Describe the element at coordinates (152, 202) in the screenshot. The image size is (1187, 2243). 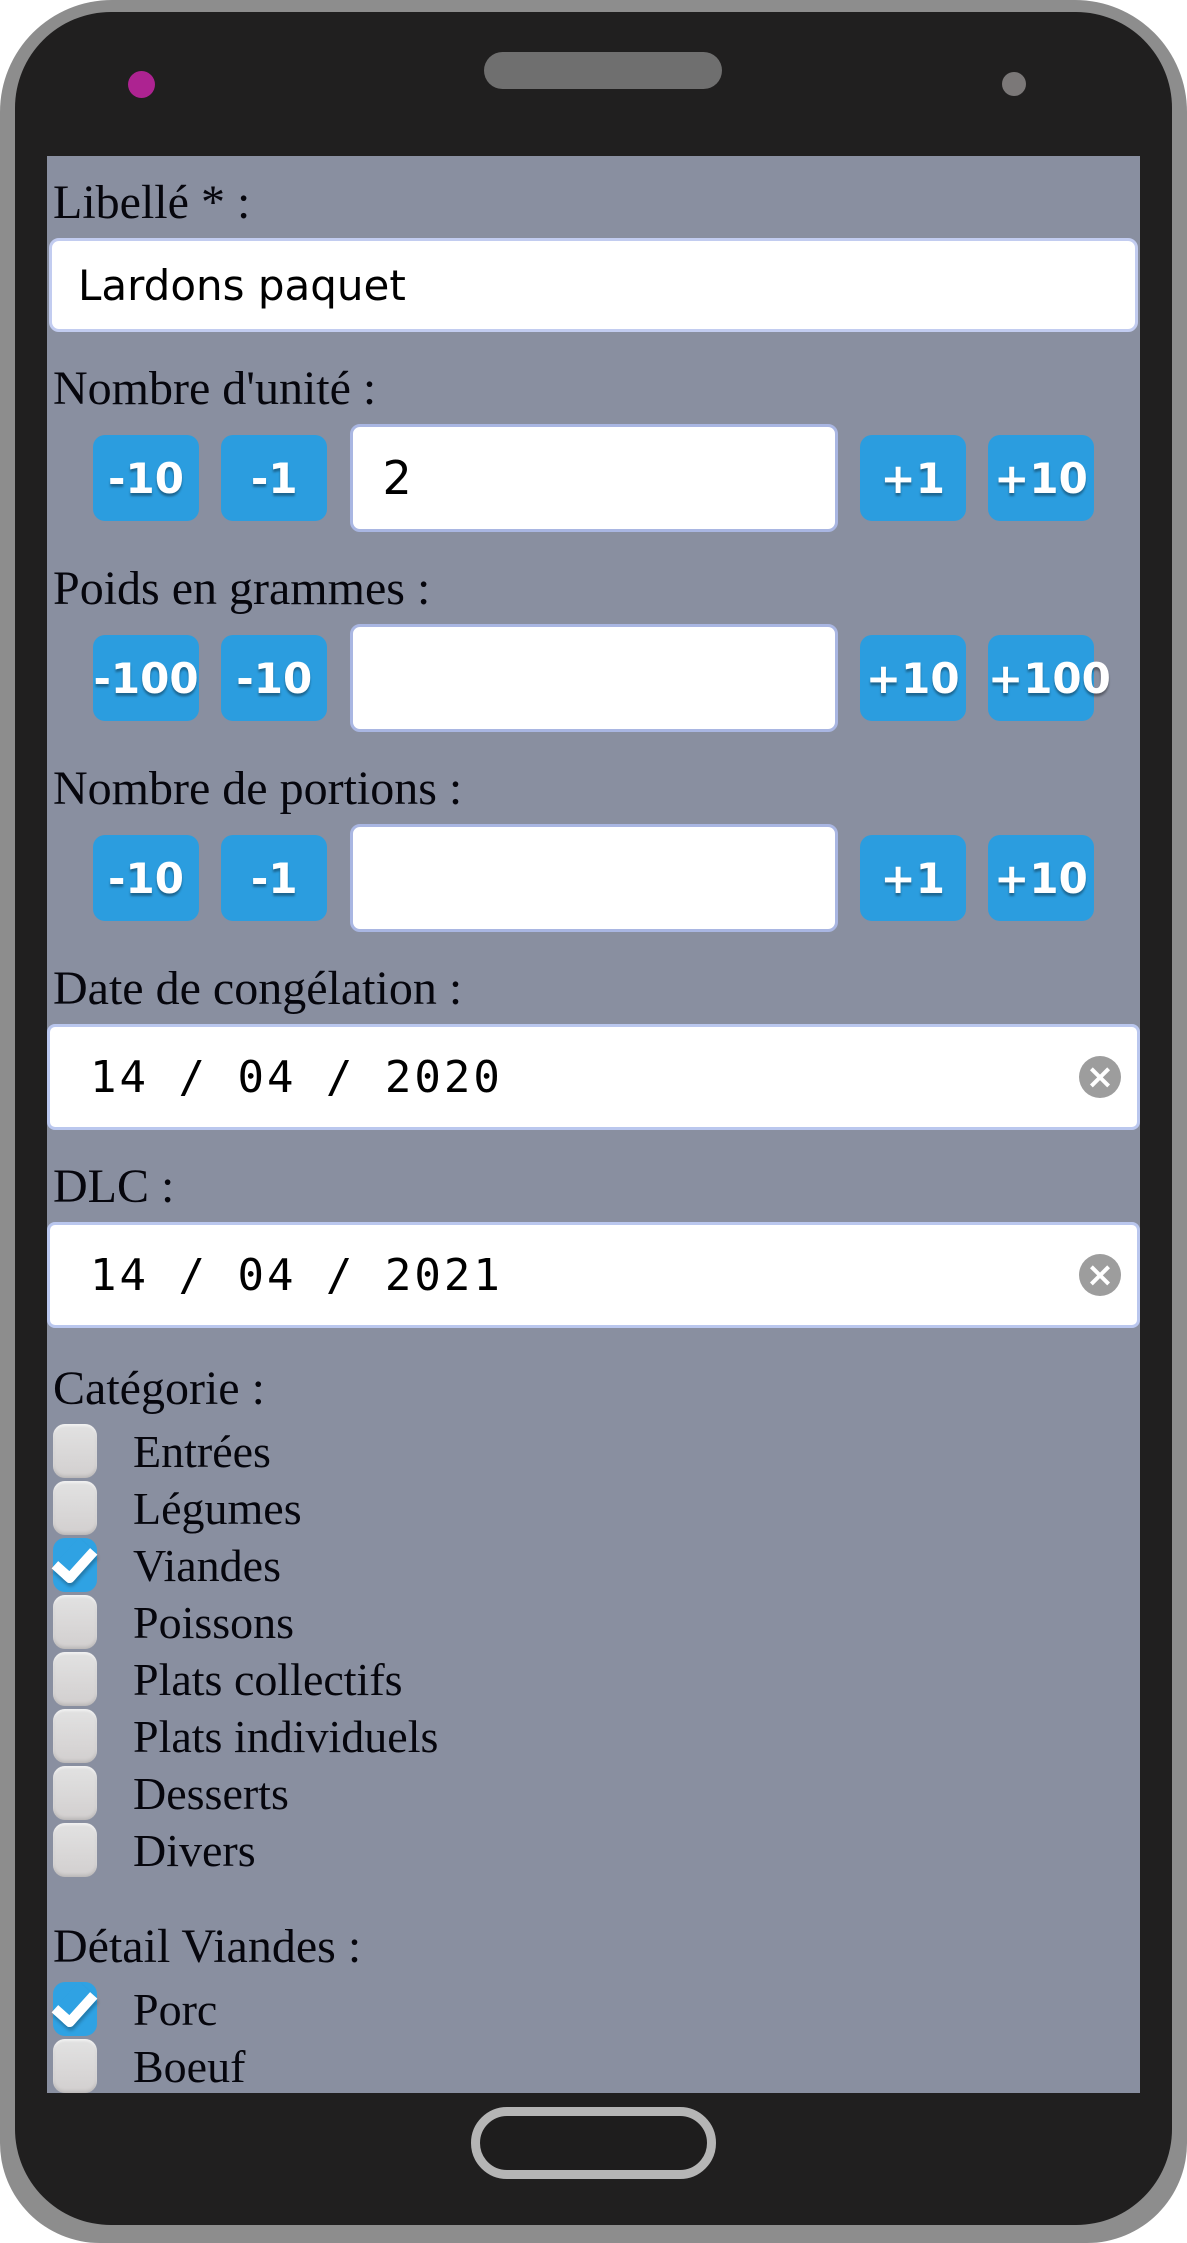
I see `libelle-label: Libellé * :` at that location.